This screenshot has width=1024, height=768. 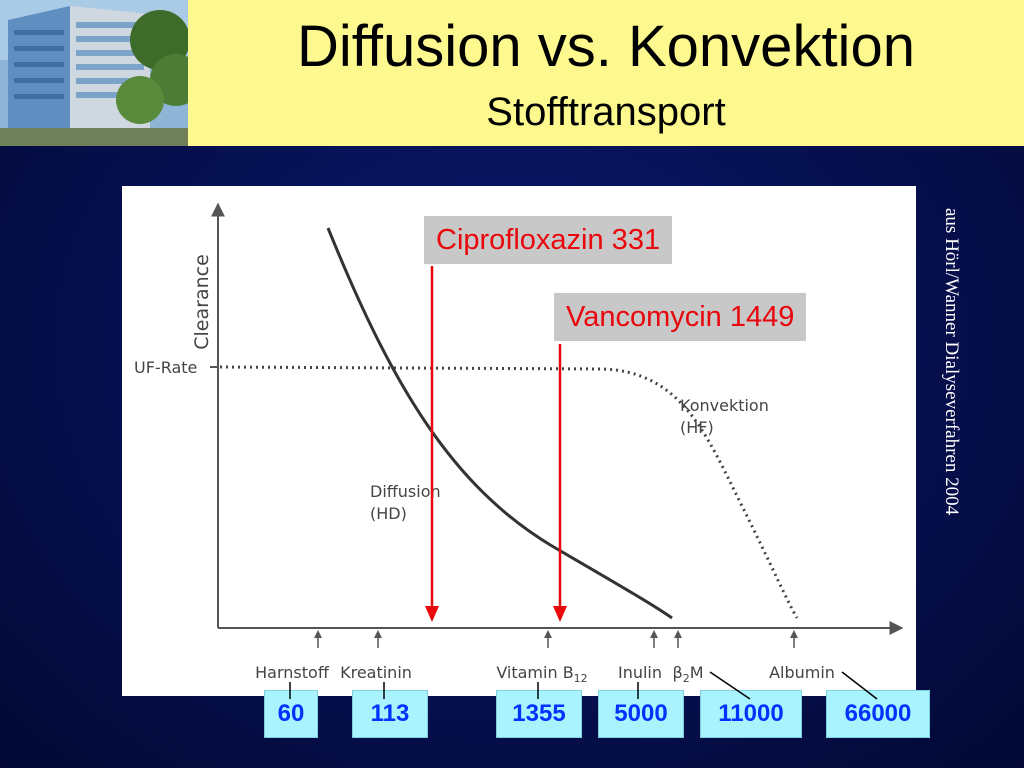 I want to click on arrowhead-ciprofloxazin, so click(x=432, y=614).